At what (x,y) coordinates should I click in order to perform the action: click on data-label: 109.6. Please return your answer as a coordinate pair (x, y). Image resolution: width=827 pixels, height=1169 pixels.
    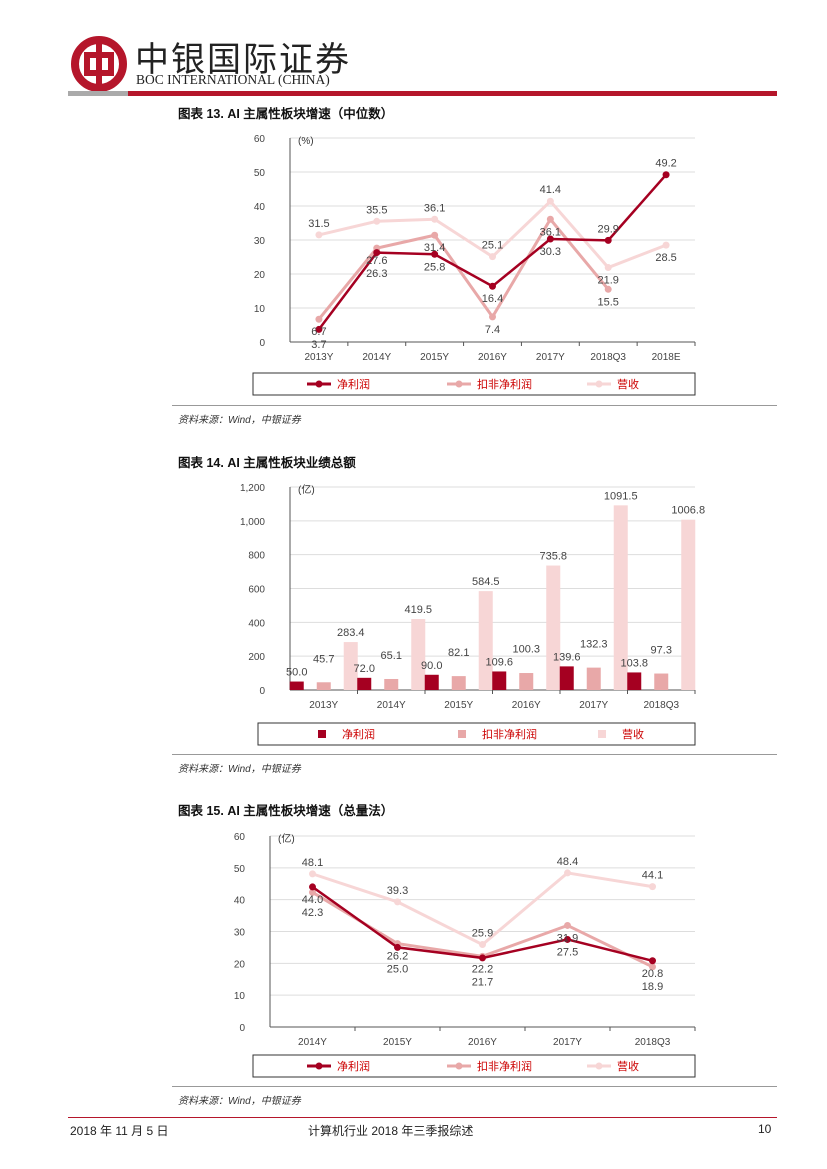
    Looking at the image, I should click on (499, 662).